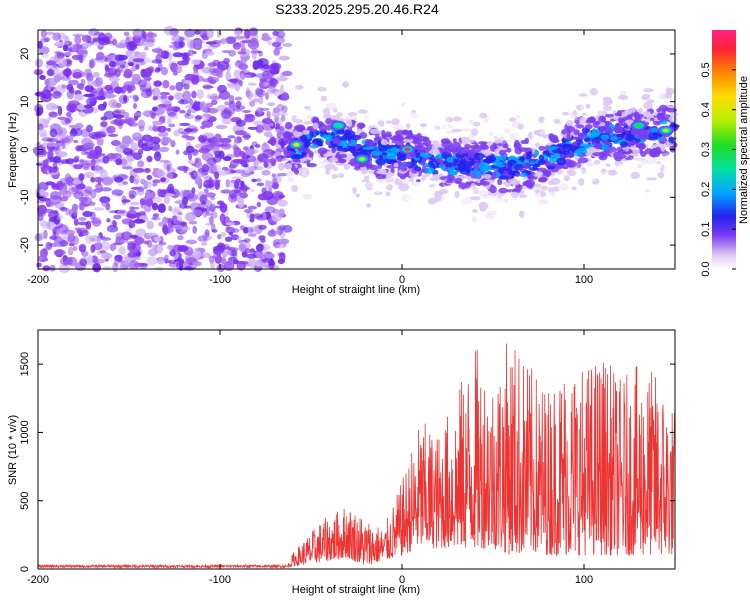 The image size is (750, 600). Describe the element at coordinates (357, 9) in the screenshot. I see `chart-title: S233.2025.295.20.46.R24` at that location.